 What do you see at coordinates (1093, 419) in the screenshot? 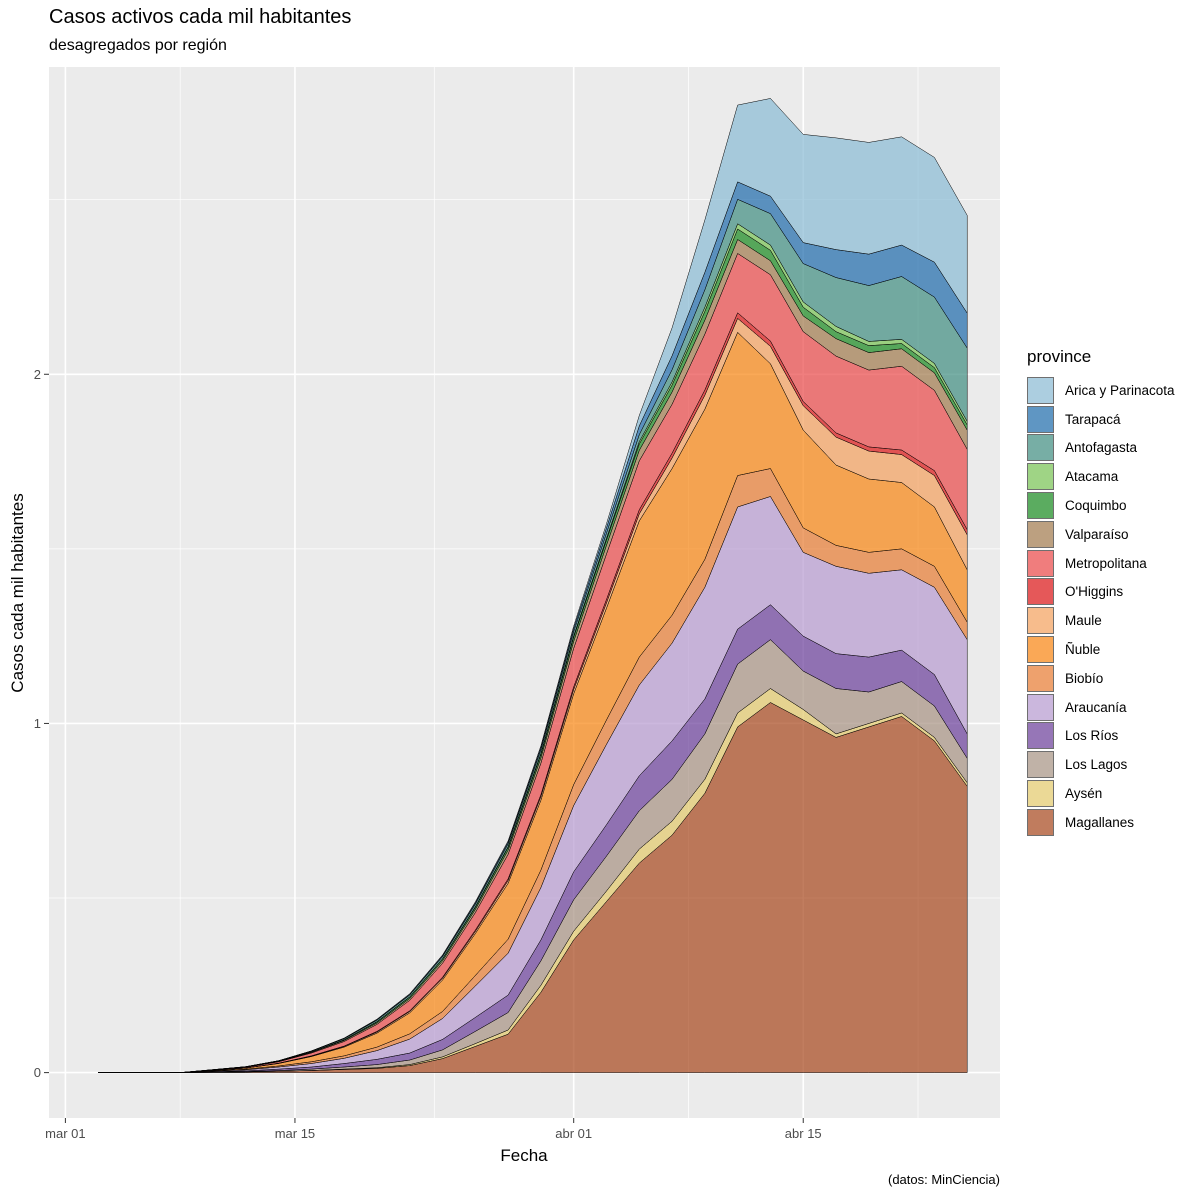
I see `legend-label: Tarapacá` at bounding box center [1093, 419].